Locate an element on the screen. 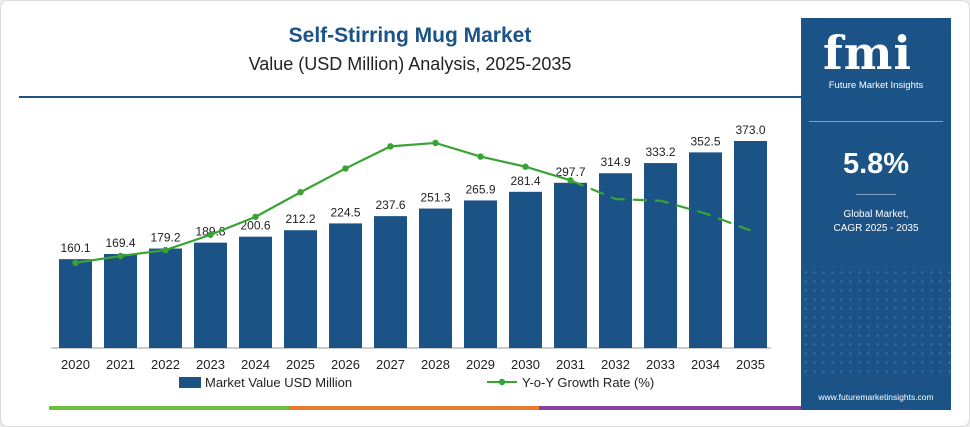 The width and height of the screenshot is (970, 427). x-tick-label: 2029 is located at coordinates (480, 364).